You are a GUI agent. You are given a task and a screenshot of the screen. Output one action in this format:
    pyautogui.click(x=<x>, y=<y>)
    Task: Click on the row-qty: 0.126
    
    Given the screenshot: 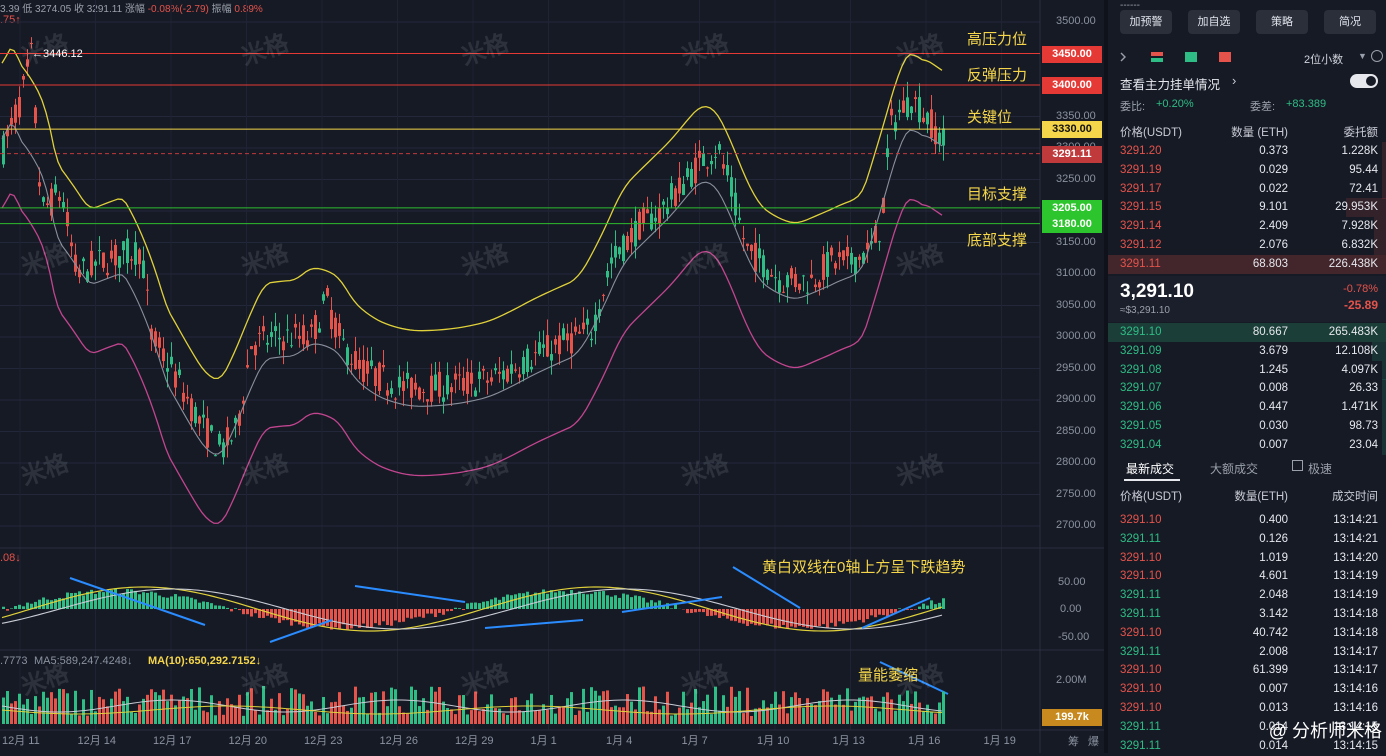 What is the action you would take?
    pyautogui.click(x=1273, y=539)
    